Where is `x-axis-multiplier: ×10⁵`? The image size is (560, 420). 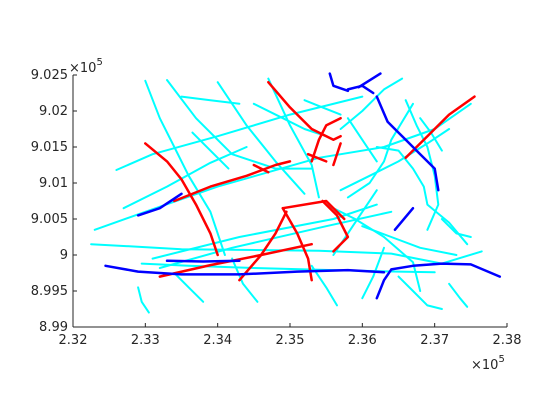 x-axis-multiplier: ×10⁵ is located at coordinates (488, 363).